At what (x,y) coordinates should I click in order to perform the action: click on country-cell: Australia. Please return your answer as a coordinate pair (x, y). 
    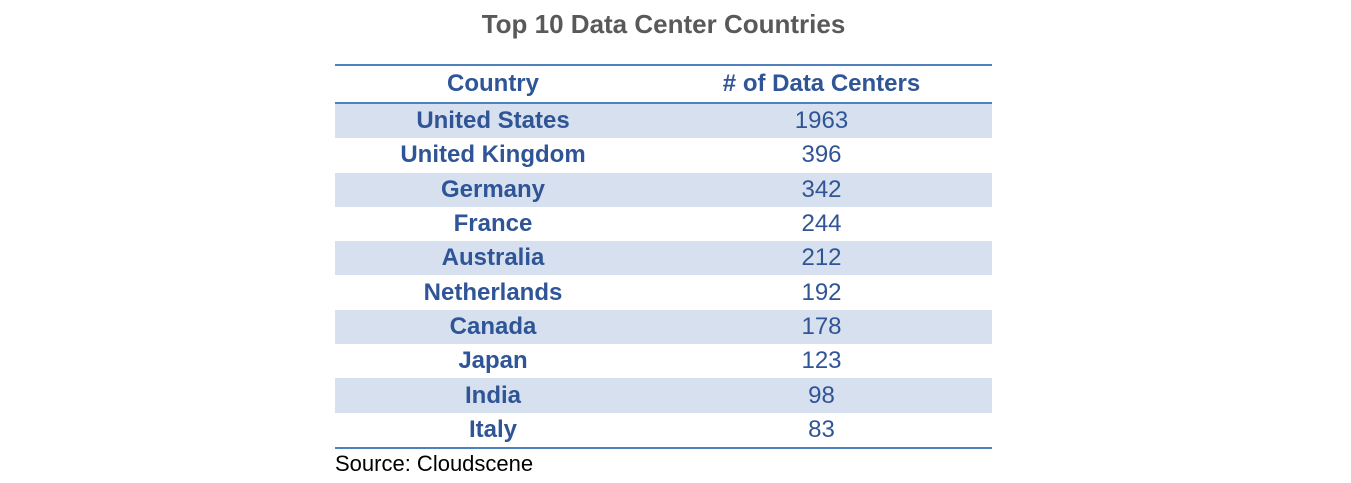
    Looking at the image, I should click on (493, 258).